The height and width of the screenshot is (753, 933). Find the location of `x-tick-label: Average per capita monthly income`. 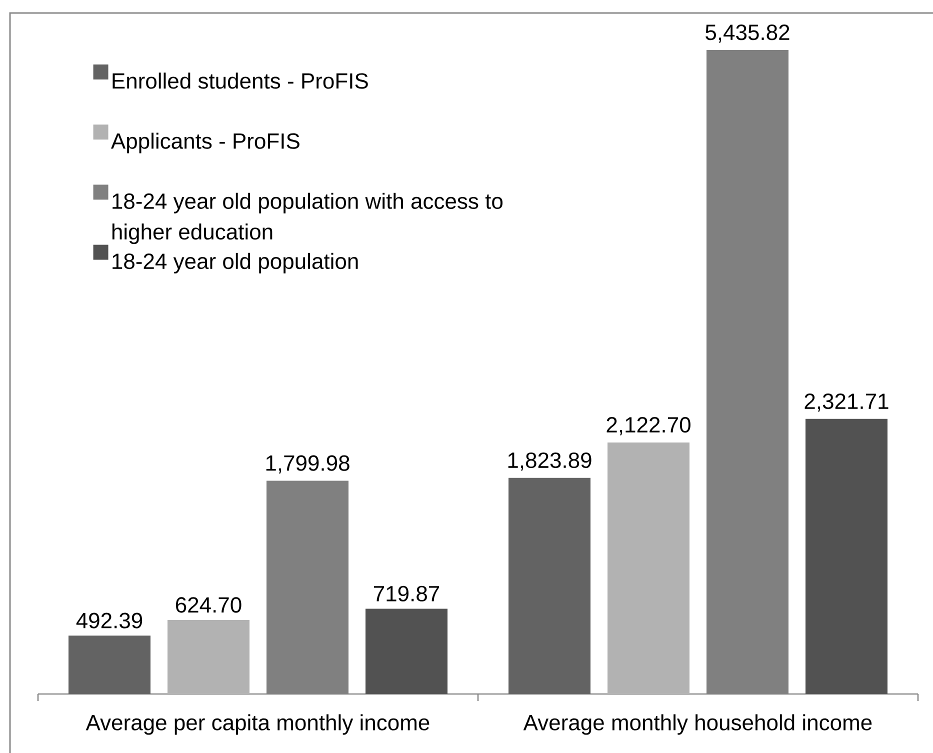

x-tick-label: Average per capita monthly income is located at coordinates (258, 724).